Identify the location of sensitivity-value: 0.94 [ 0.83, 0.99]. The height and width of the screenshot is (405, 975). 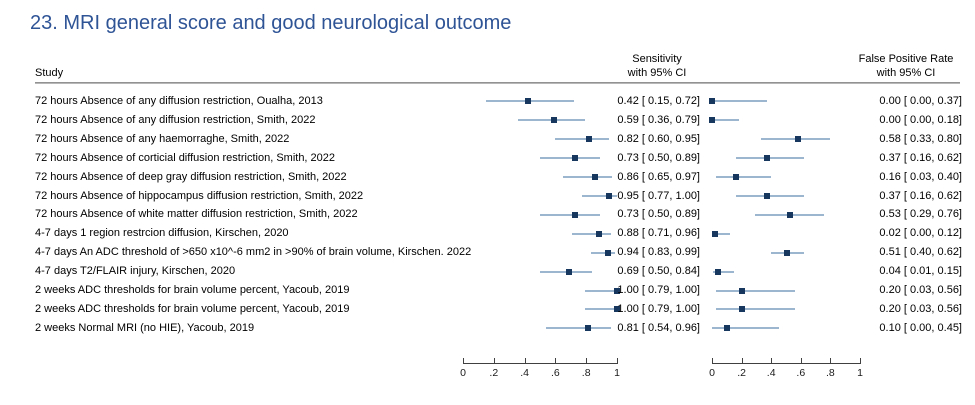
(658, 252).